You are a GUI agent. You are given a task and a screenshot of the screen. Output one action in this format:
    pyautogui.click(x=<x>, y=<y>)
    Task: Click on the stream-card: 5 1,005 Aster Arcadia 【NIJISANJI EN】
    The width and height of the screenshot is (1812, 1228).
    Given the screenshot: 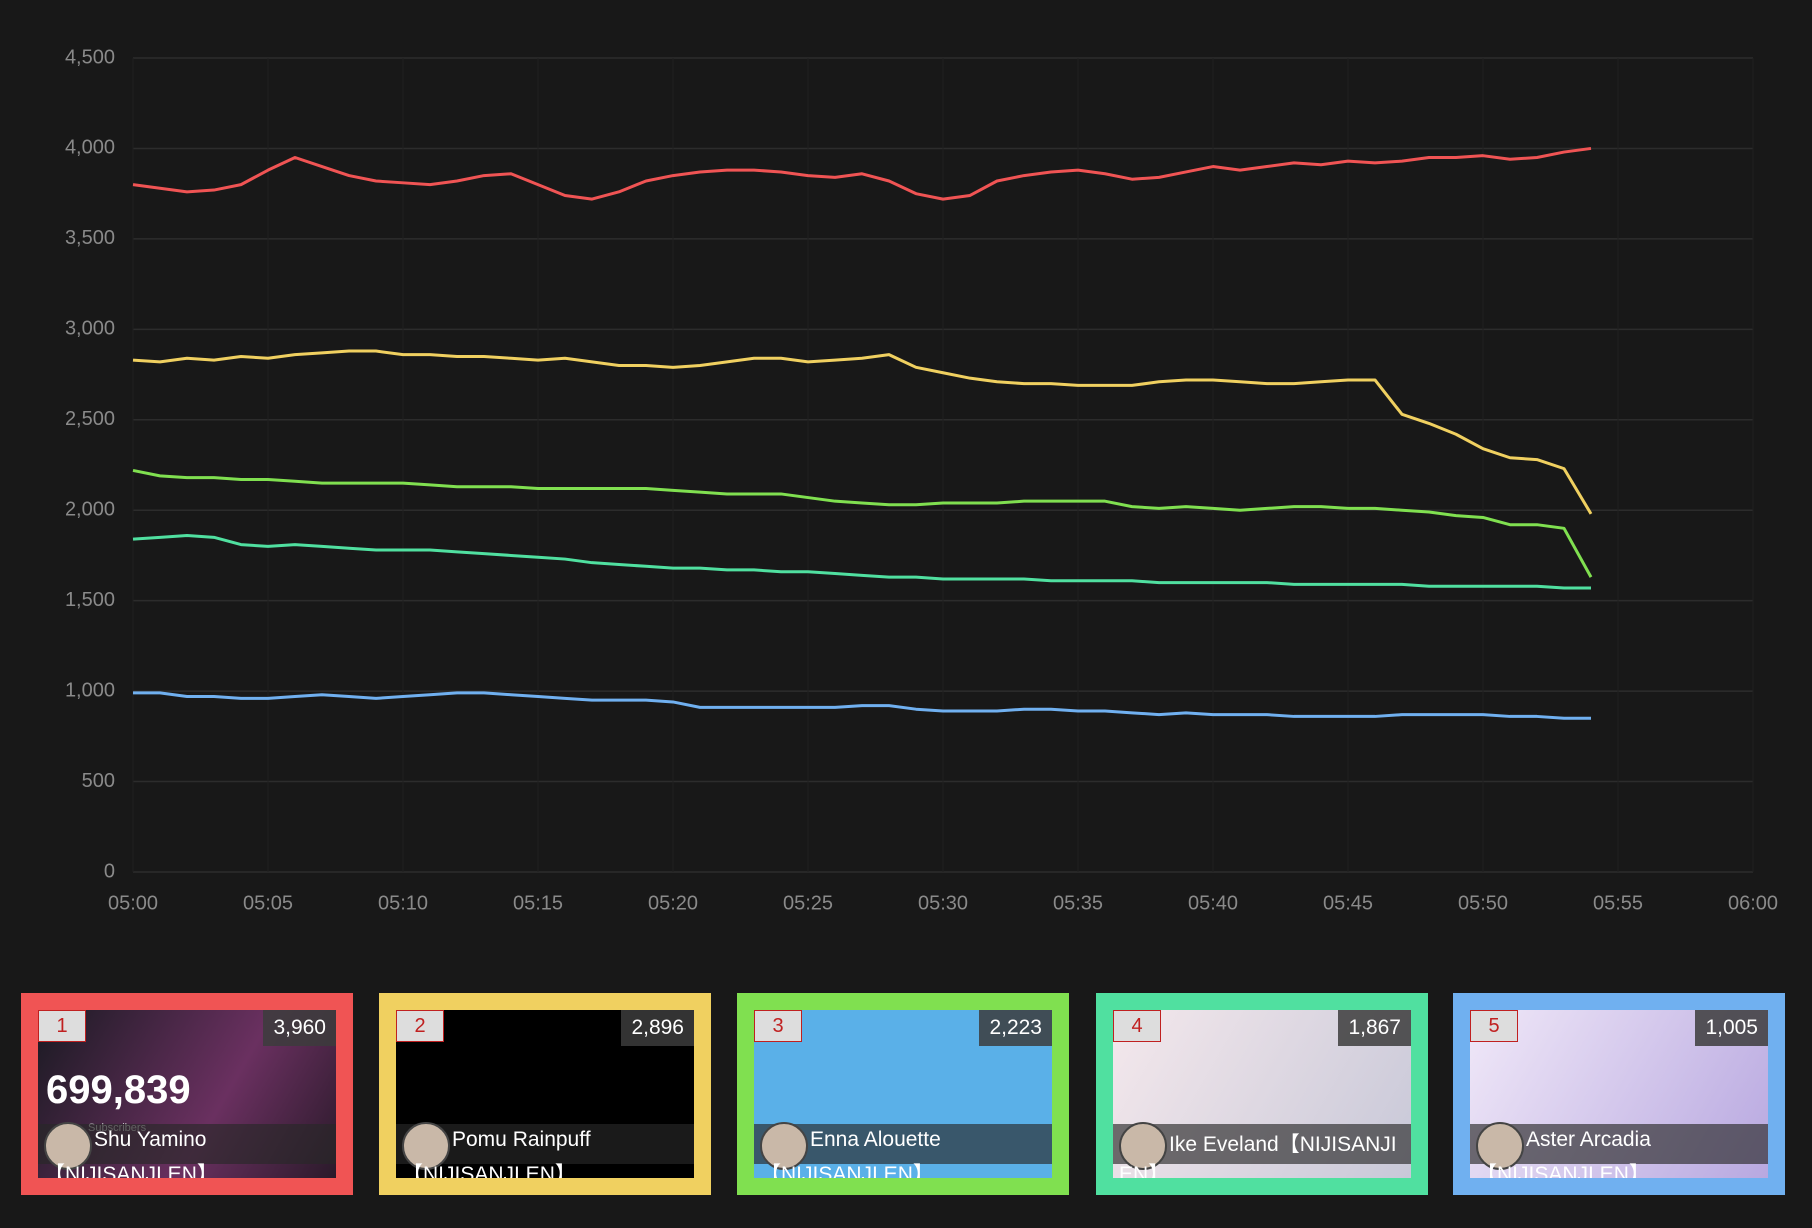 What is the action you would take?
    pyautogui.click(x=1619, y=1094)
    